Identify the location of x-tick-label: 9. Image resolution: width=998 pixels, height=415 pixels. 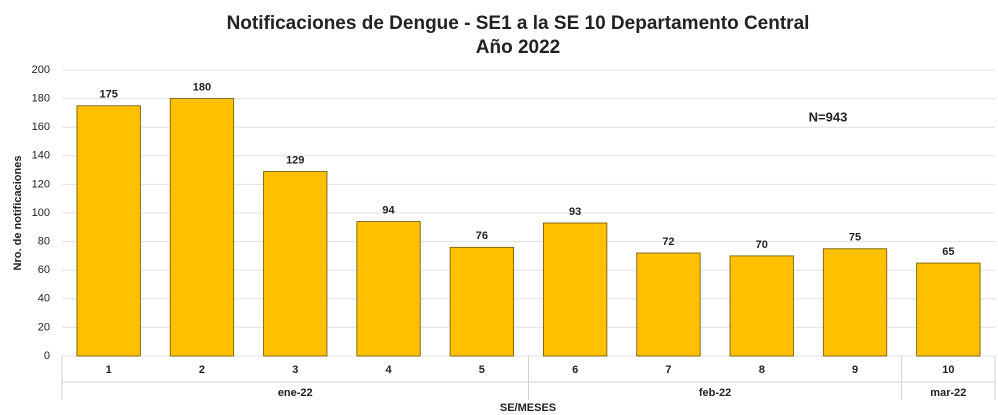
(855, 370).